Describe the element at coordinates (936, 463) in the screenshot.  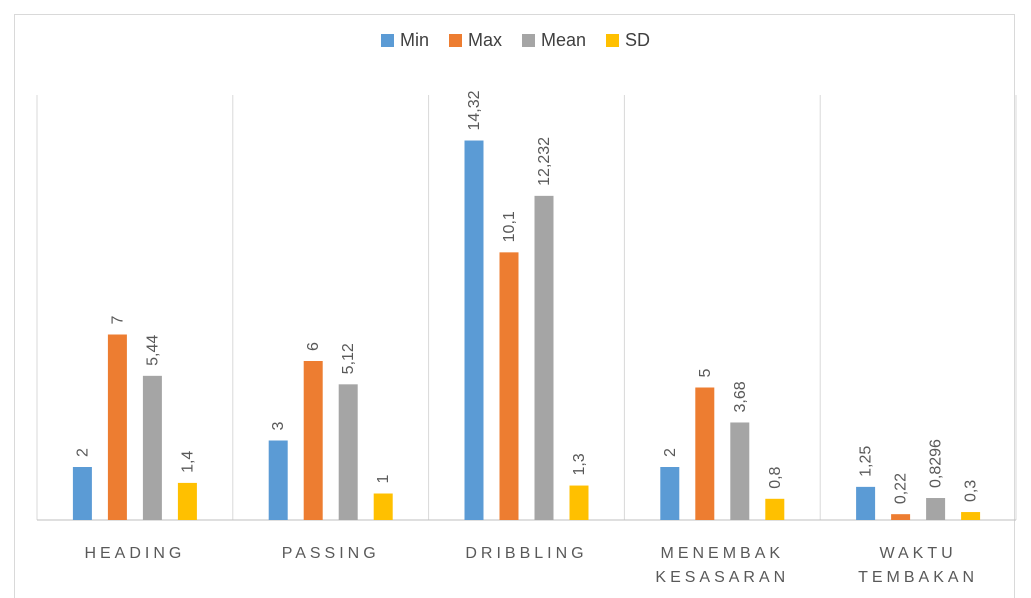
I see `data-label: 0,8296` at that location.